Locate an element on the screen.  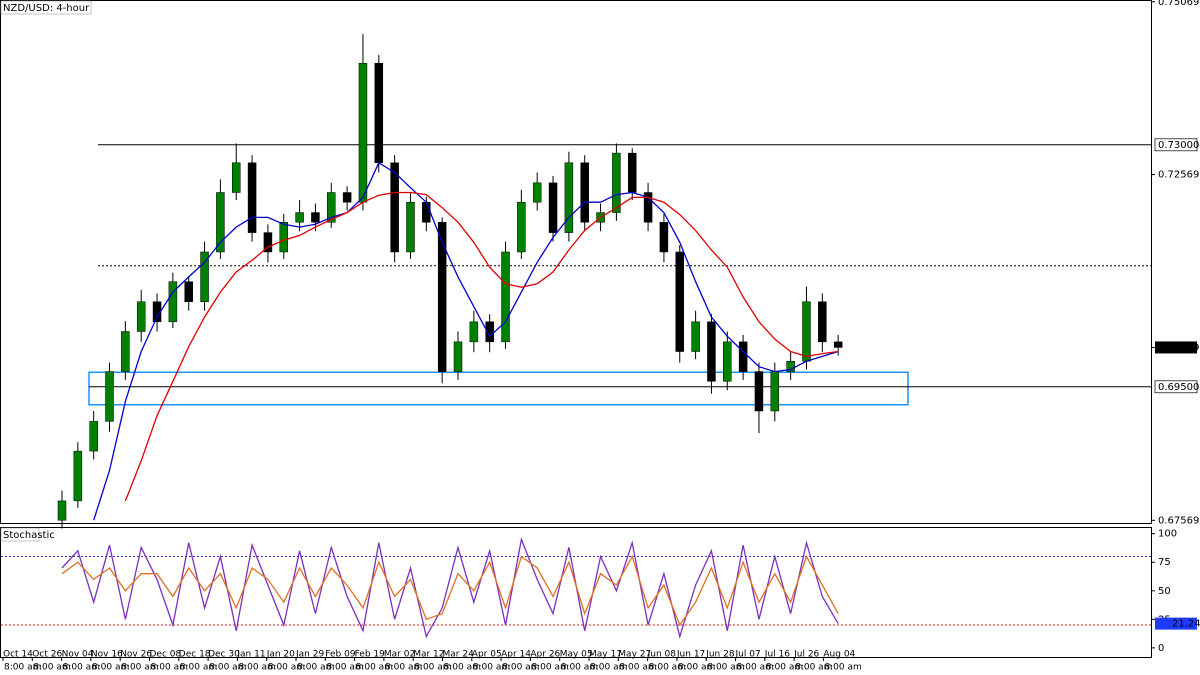
y-tick-label: 0 is located at coordinates (1161, 648).